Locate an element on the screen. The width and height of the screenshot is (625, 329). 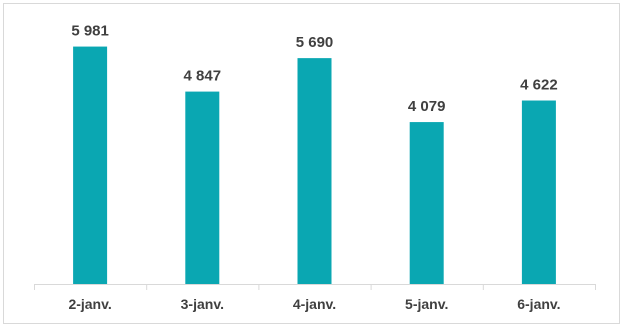
category-label: 5-janv. is located at coordinates (426, 304).